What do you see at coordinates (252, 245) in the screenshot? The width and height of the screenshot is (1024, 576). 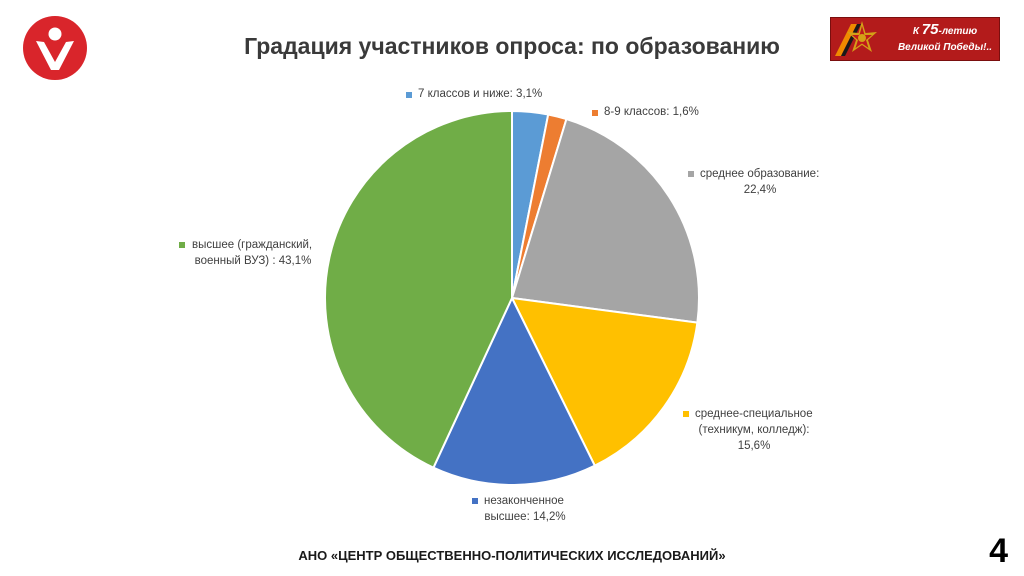 I see `slice-label-5-line-0: высшее (гражданский,` at bounding box center [252, 245].